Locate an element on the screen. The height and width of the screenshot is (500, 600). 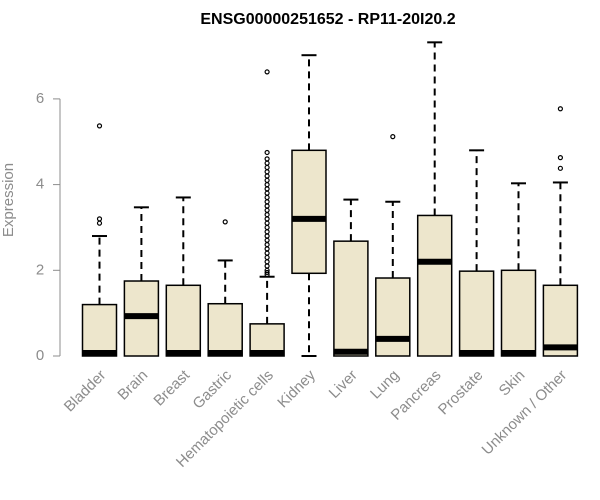
box-brain is located at coordinates (141, 281).